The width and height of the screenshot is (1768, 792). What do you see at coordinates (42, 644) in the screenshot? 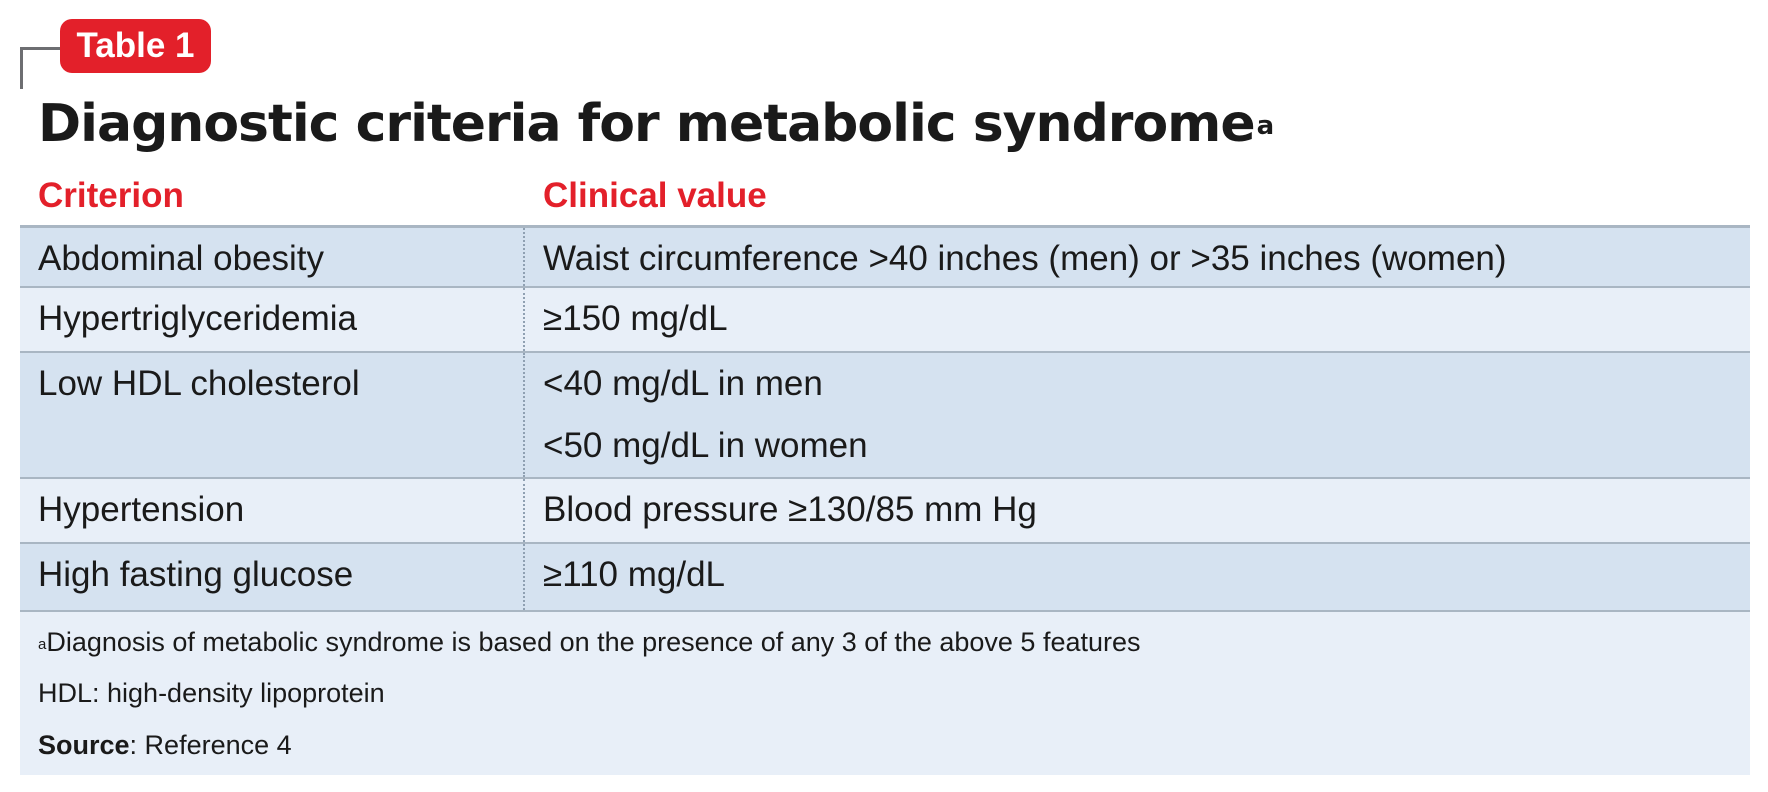
I see `footnote-marker: a` at bounding box center [42, 644].